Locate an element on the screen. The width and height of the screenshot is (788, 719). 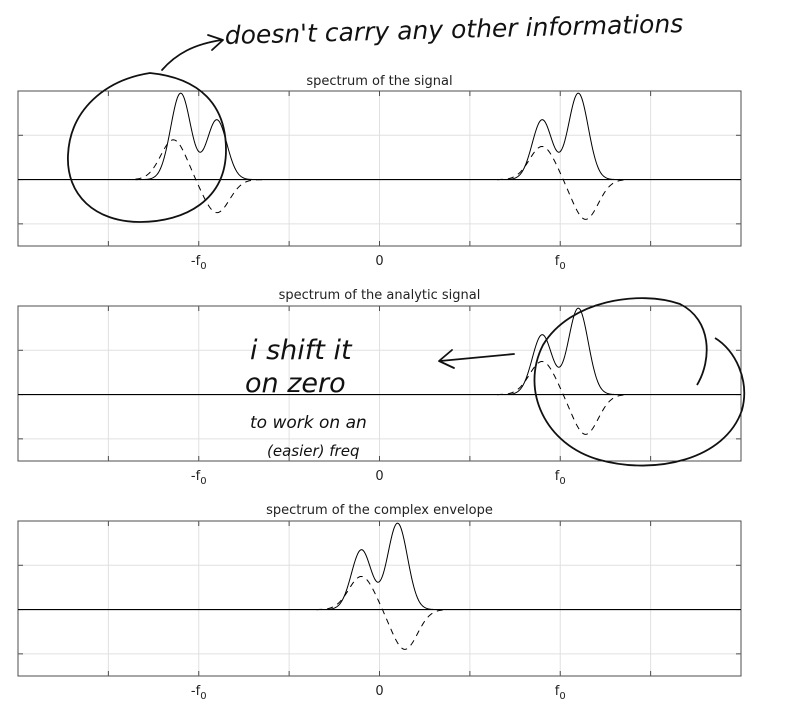
annotation-top-arrow is located at coordinates (192, 55).